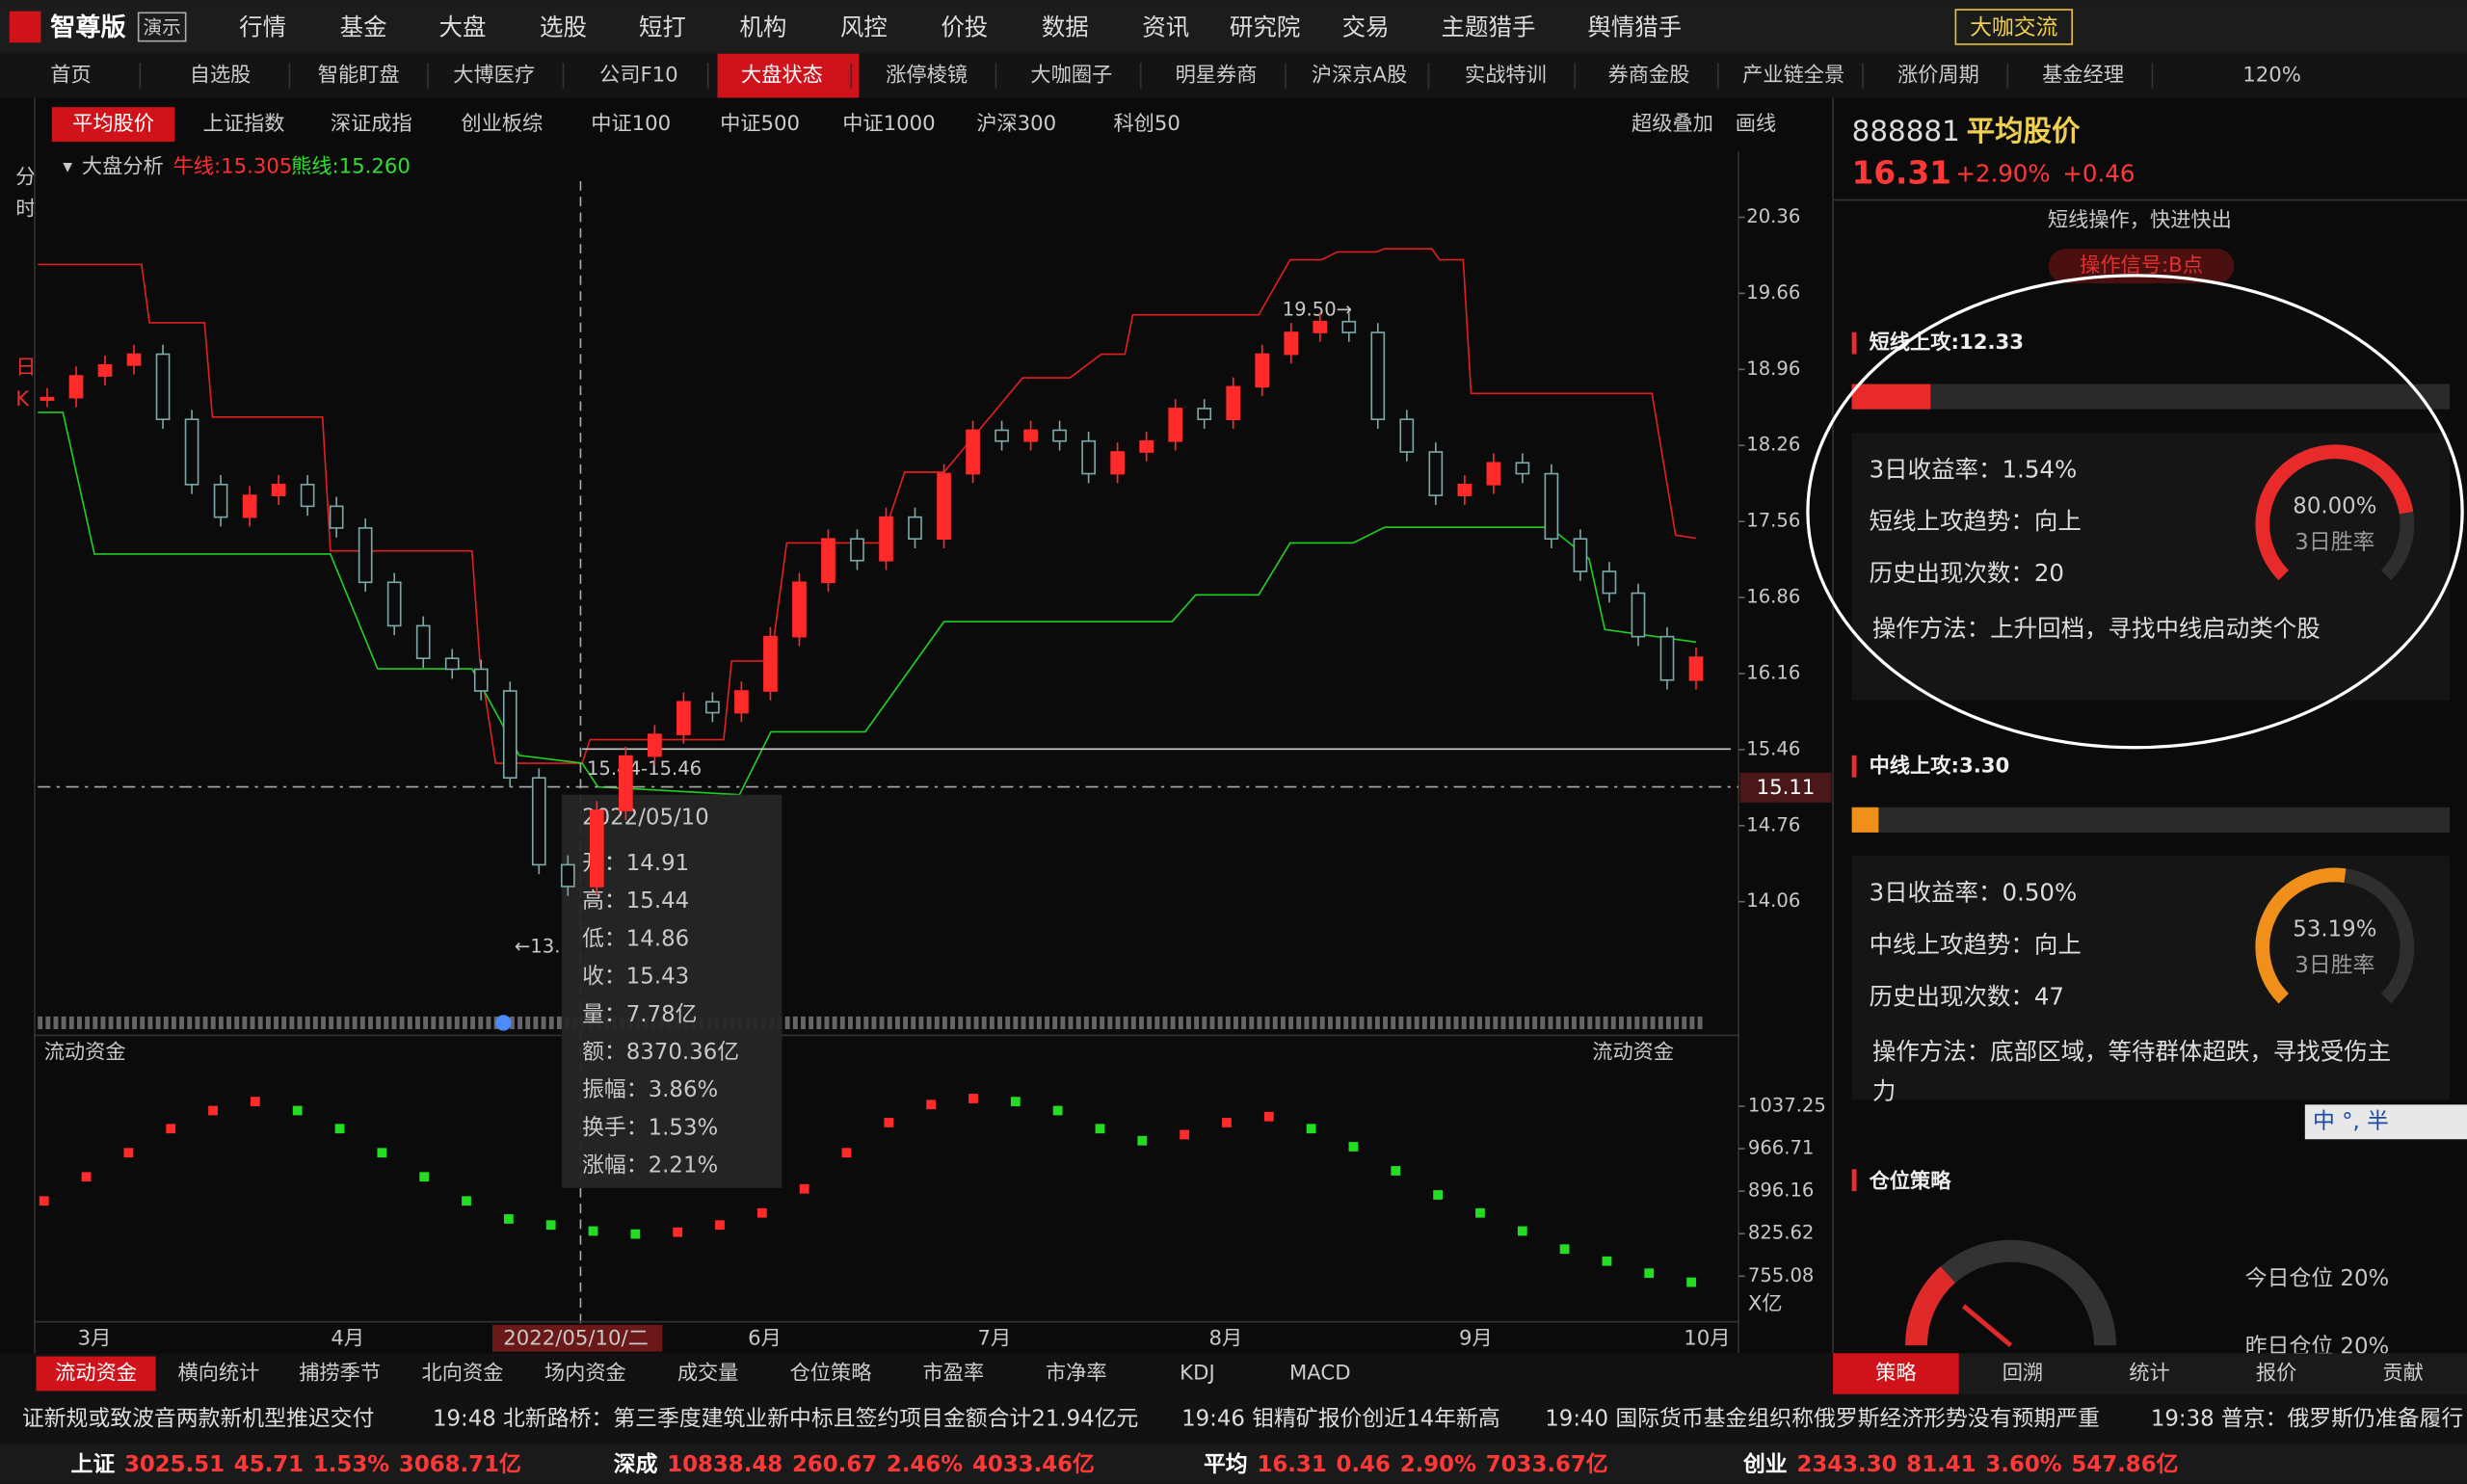  What do you see at coordinates (359, 76) in the screenshot?
I see `tab: 智能盯盘` at bounding box center [359, 76].